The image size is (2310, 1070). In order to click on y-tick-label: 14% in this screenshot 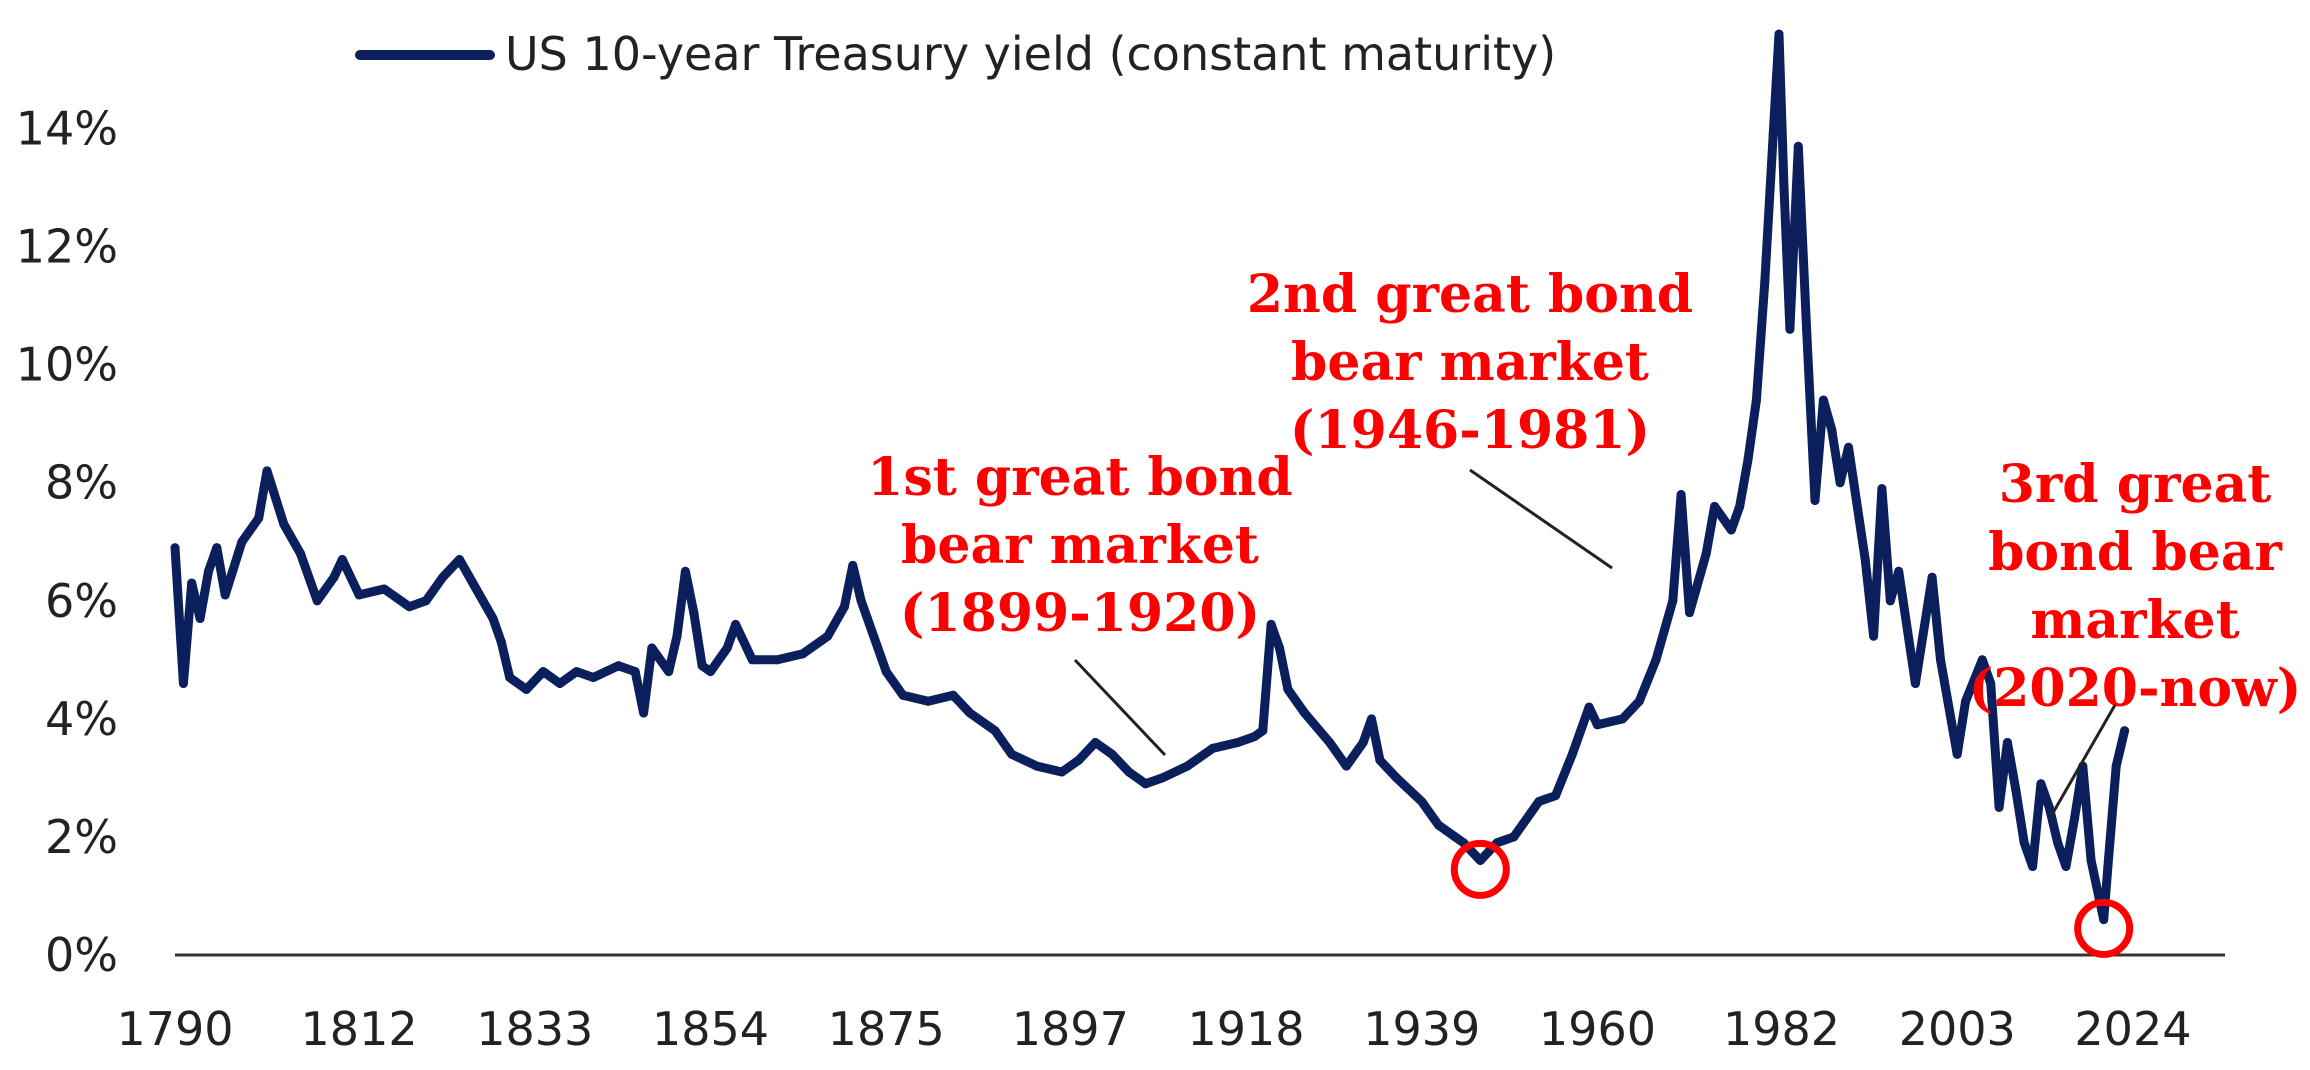, I will do `click(67, 129)`.